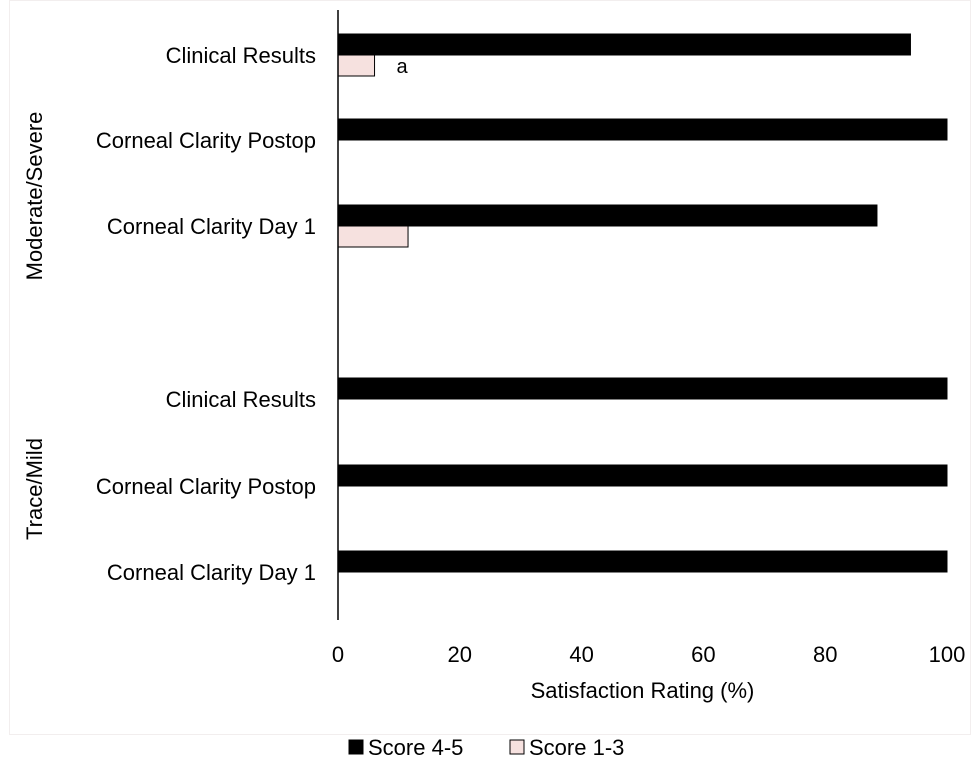 The height and width of the screenshot is (762, 971). Describe the element at coordinates (581, 654) in the screenshot. I see `x-tick-label: 40` at that location.